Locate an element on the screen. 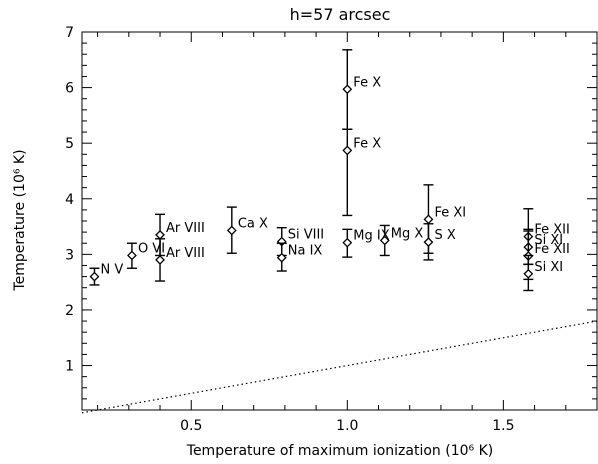  data-point: Na IX is located at coordinates (299, 257).